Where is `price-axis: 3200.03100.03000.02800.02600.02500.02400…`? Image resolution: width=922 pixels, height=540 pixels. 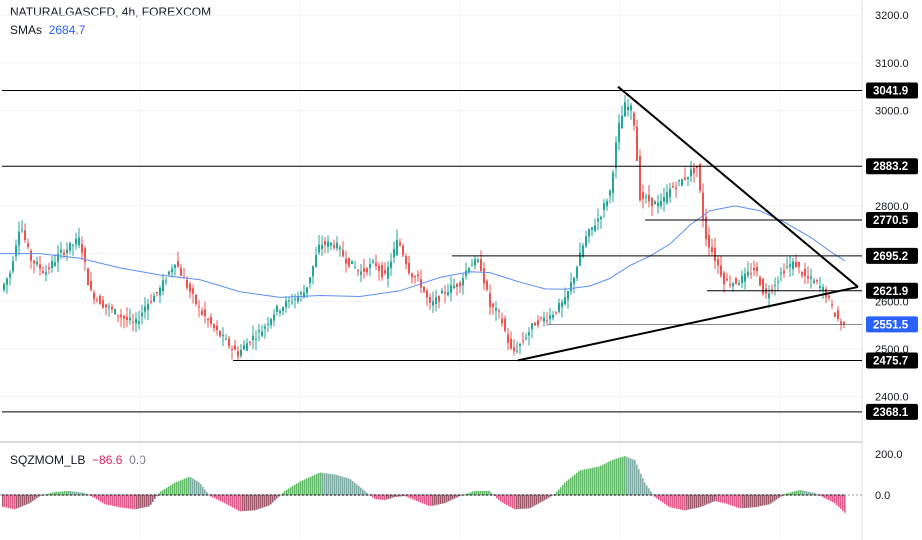
price-axis: 3200.03100.03000.02800.02600.02500.02400… is located at coordinates (892, 270).